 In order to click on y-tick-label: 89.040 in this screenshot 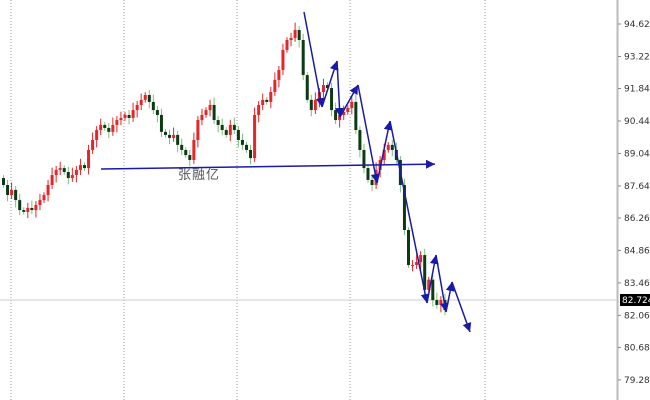, I will do `click(637, 154)`.